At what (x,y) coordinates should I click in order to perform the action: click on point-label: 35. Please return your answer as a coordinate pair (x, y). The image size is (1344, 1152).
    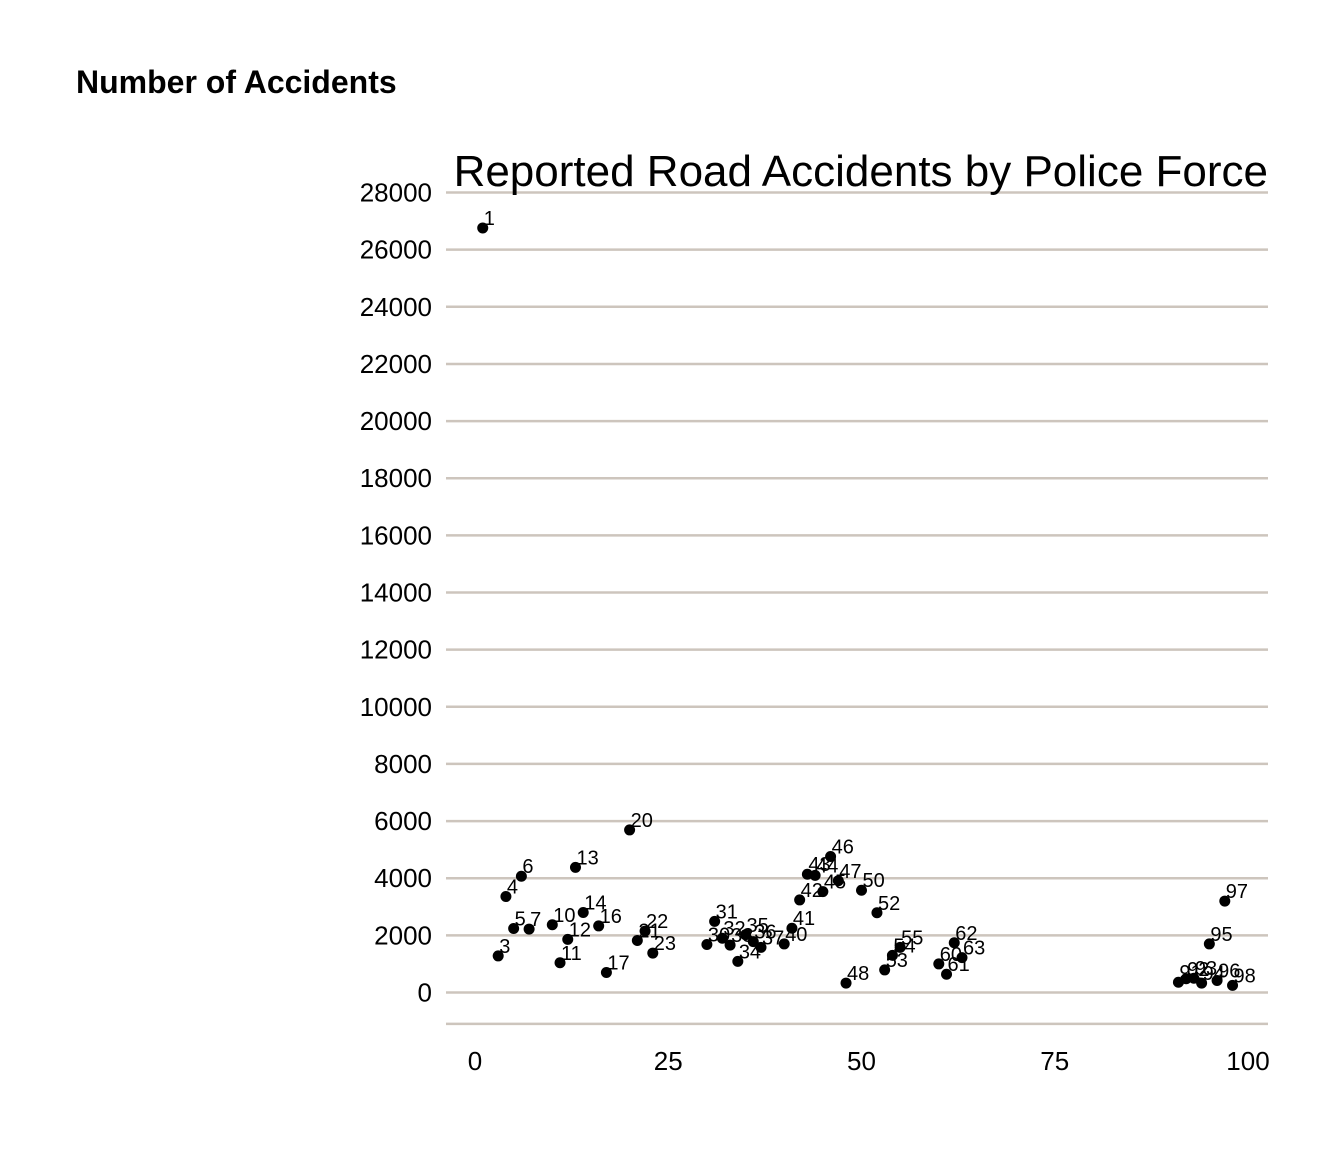
    Looking at the image, I should click on (758, 926).